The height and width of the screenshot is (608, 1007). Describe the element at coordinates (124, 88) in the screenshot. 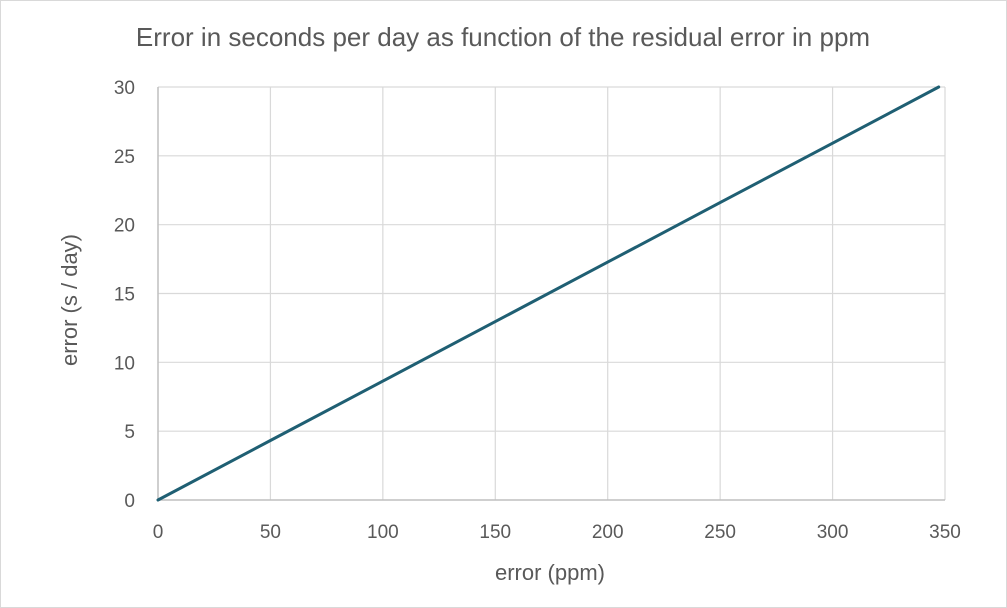

I see `y-tick-label: 30` at that location.